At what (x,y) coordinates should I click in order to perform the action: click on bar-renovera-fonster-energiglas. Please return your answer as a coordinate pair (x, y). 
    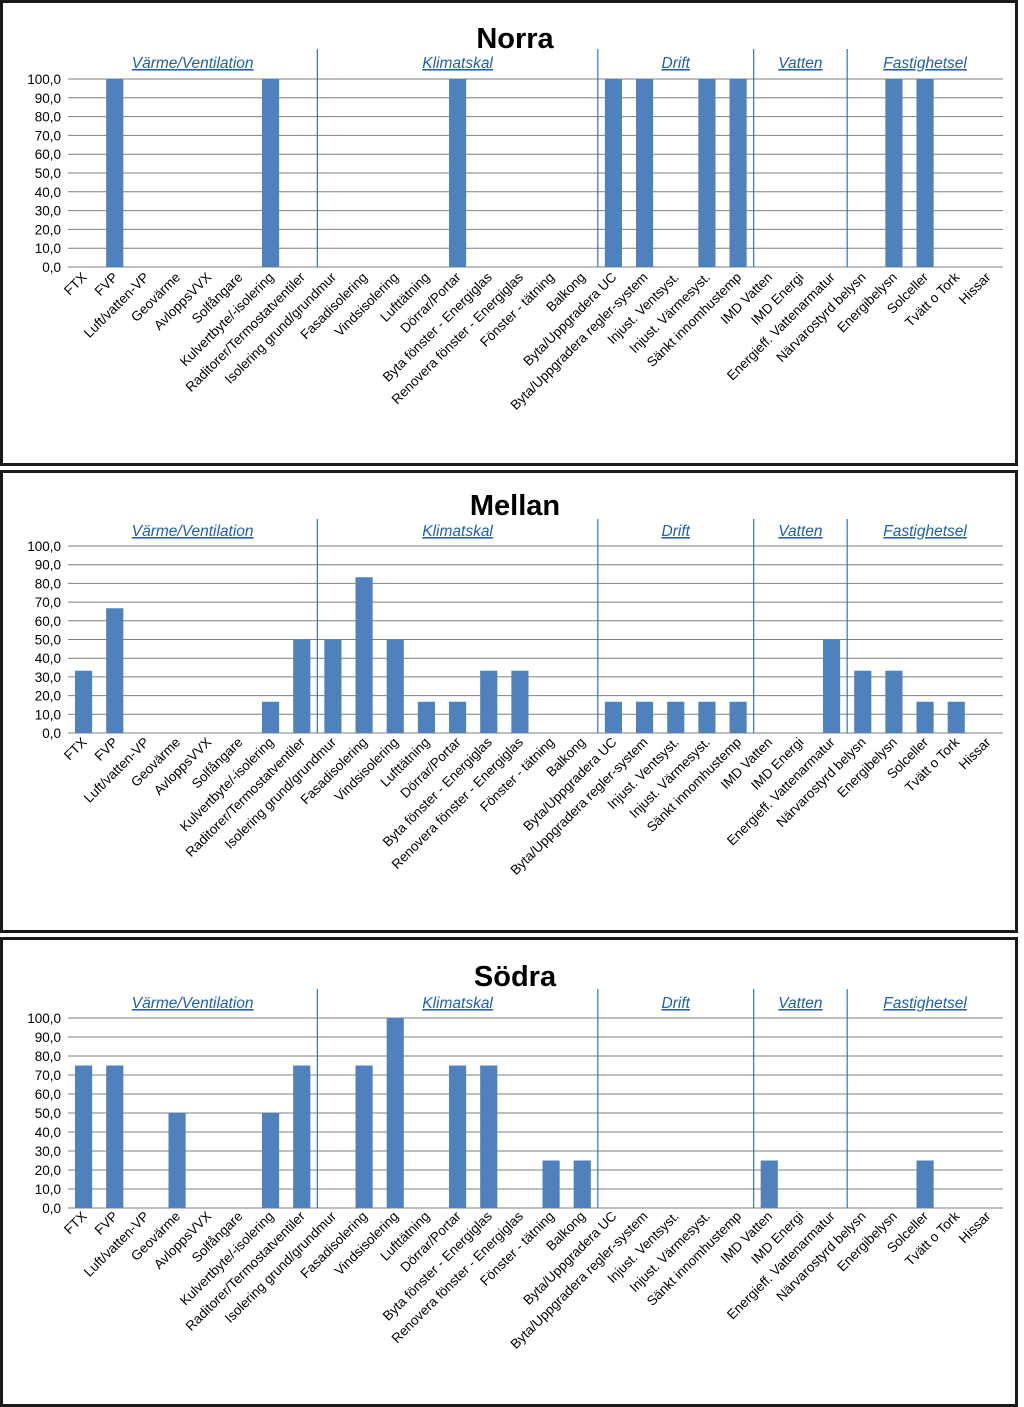
    Looking at the image, I should click on (520, 701).